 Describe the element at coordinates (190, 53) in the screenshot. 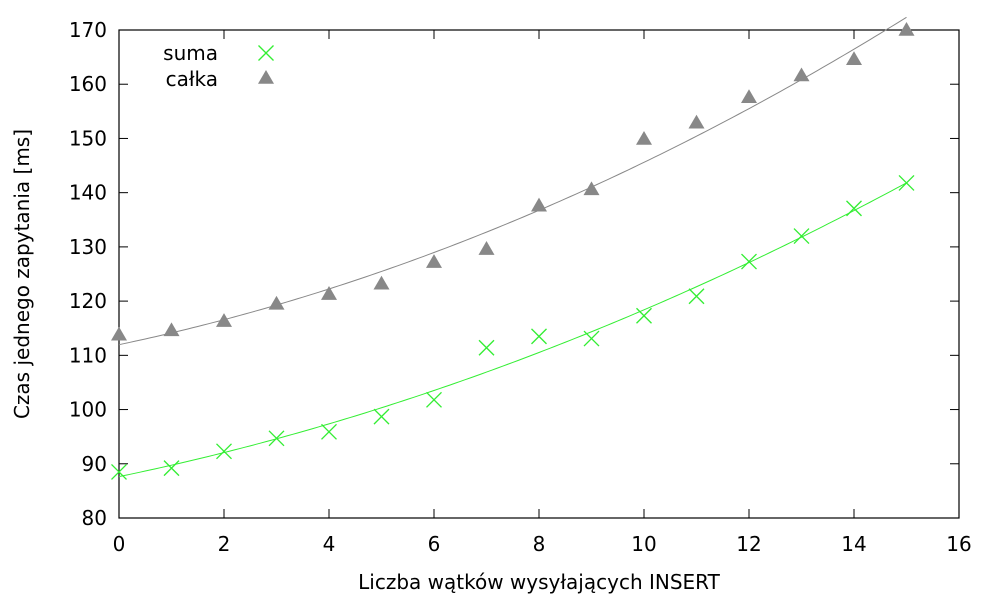

I see `legend-label-suma: suma` at that location.